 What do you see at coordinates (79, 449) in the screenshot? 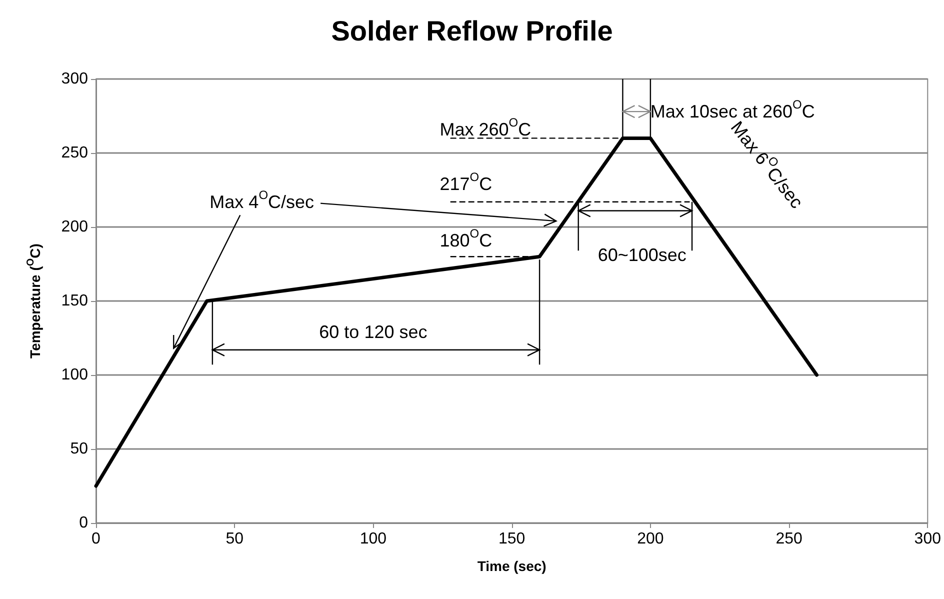
I see `y-tick-label: 50` at bounding box center [79, 449].